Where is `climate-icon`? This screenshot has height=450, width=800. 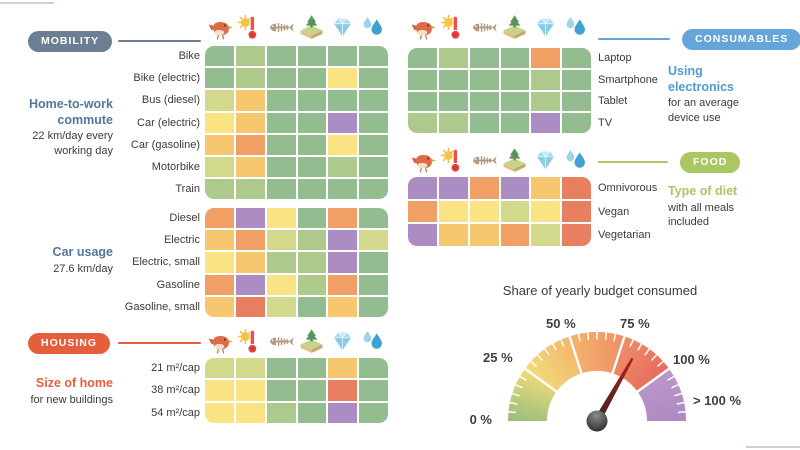 climate-icon is located at coordinates (454, 160).